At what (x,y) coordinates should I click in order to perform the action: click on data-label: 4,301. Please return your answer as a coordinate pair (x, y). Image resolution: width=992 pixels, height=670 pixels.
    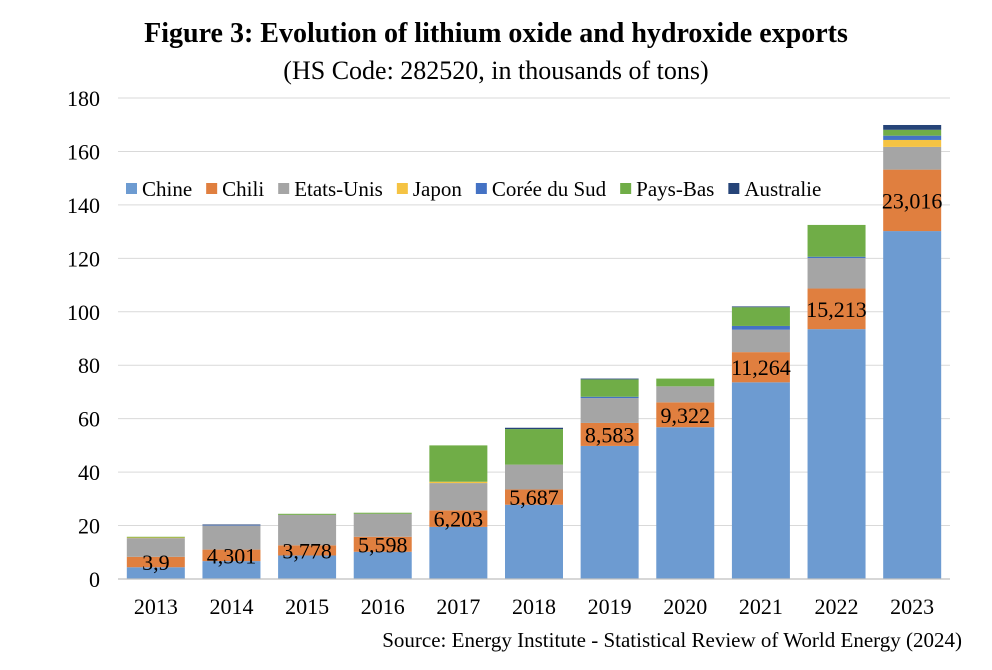
    Looking at the image, I should click on (232, 555).